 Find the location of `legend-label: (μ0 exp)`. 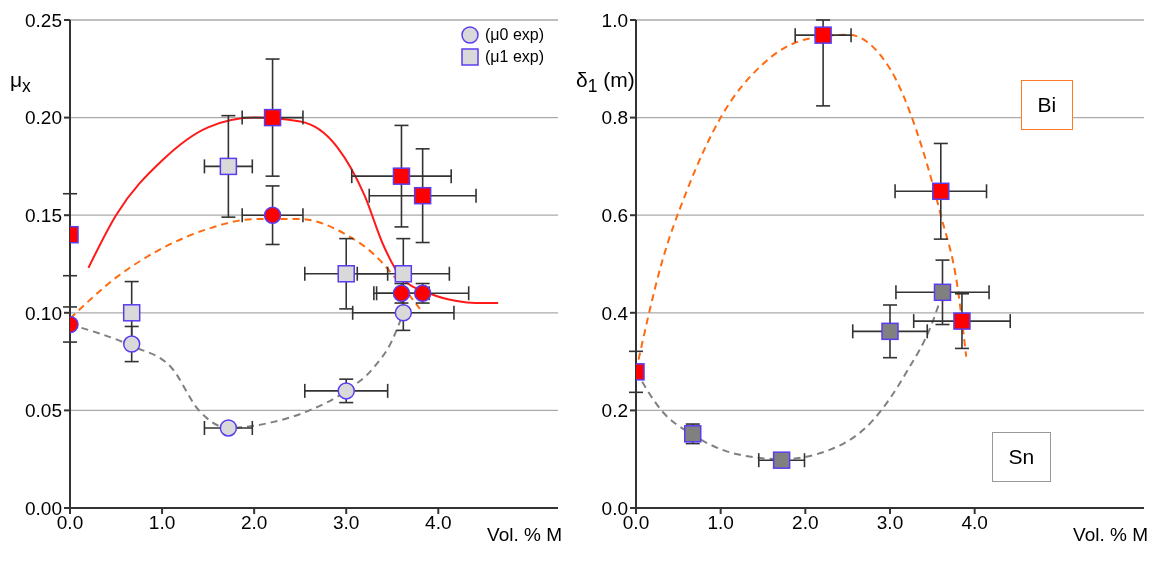

legend-label: (μ0 exp) is located at coordinates (514, 35).